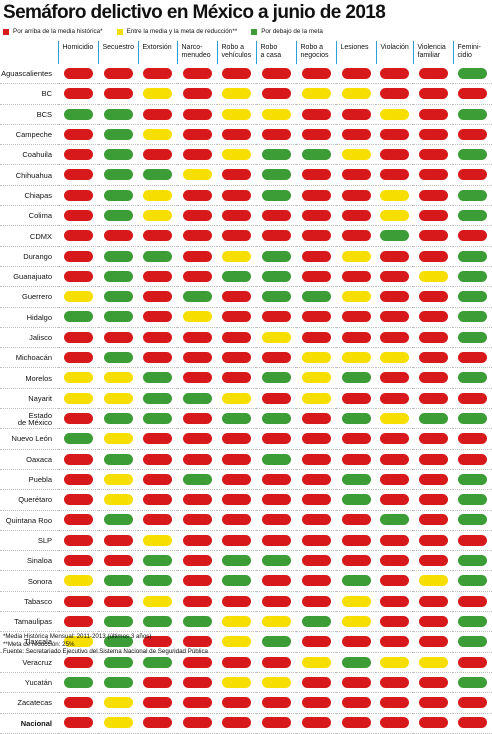  I want to click on table-row: Estado de México, so click(246, 419).